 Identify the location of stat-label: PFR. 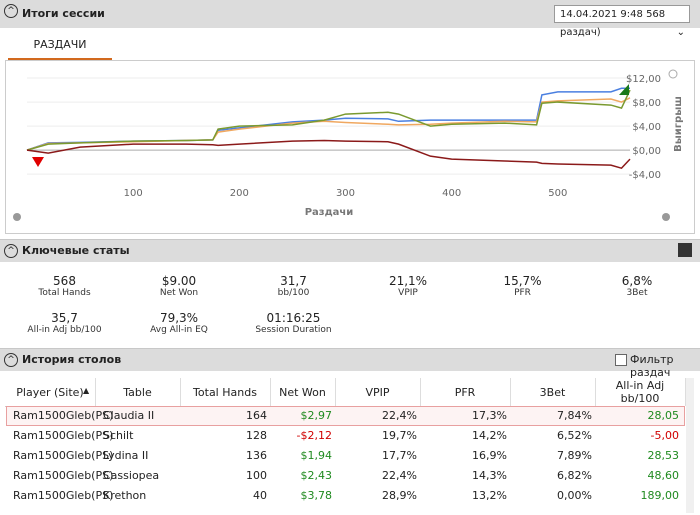
(522, 293).